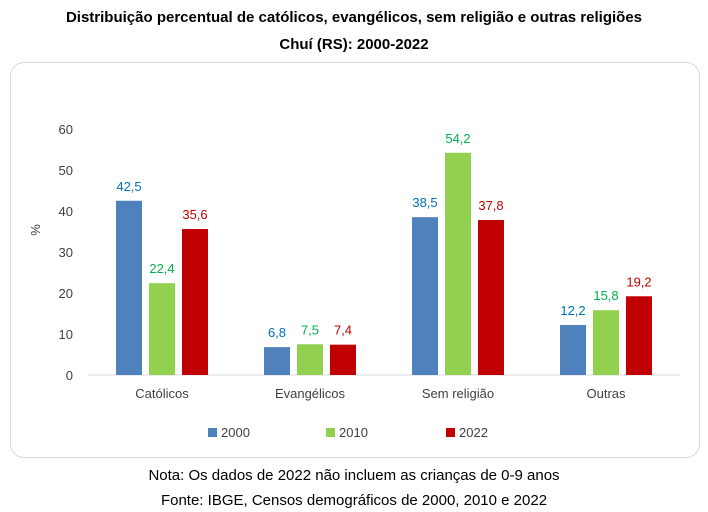 This screenshot has width=708, height=512. Describe the element at coordinates (66, 211) in the screenshot. I see `y-tick-label: 40` at that location.